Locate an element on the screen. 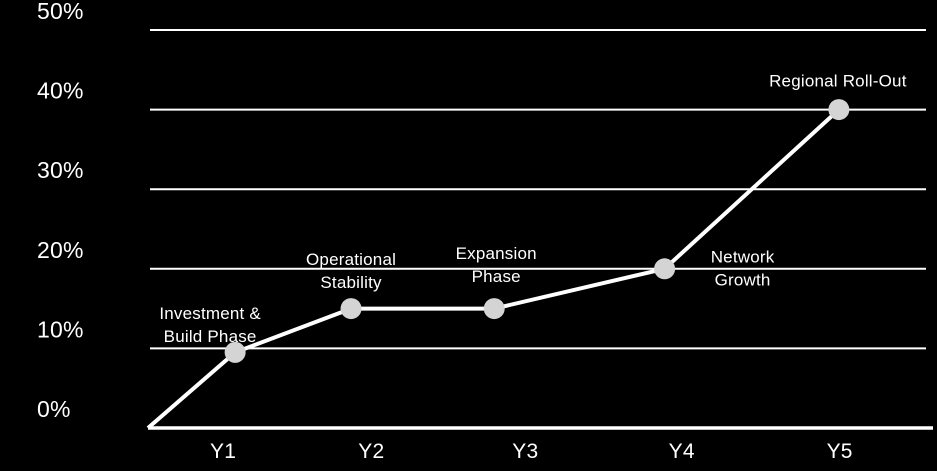 Image resolution: width=937 pixels, height=471 pixels. y-axis-label-40: 40% is located at coordinates (60, 91).